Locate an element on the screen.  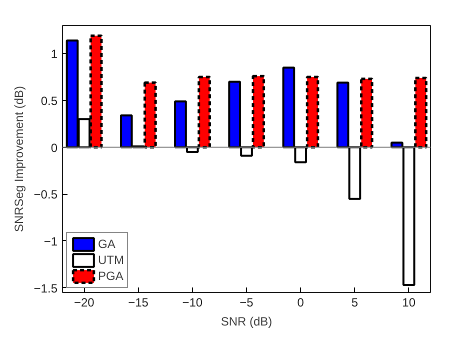
y-tick-label: −1.5 is located at coordinates (46, 288).